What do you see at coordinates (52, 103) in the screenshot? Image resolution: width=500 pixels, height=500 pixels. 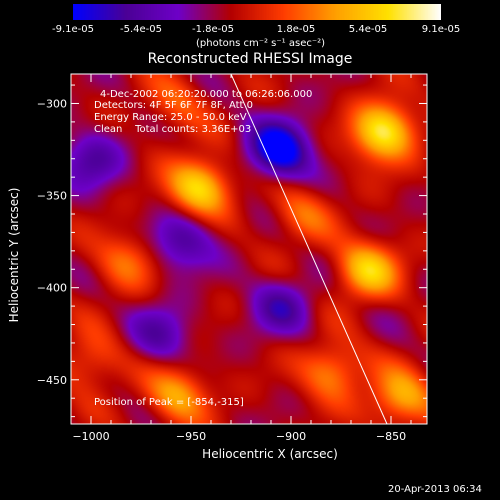 I see `y-tick-label: −300` at bounding box center [52, 103].